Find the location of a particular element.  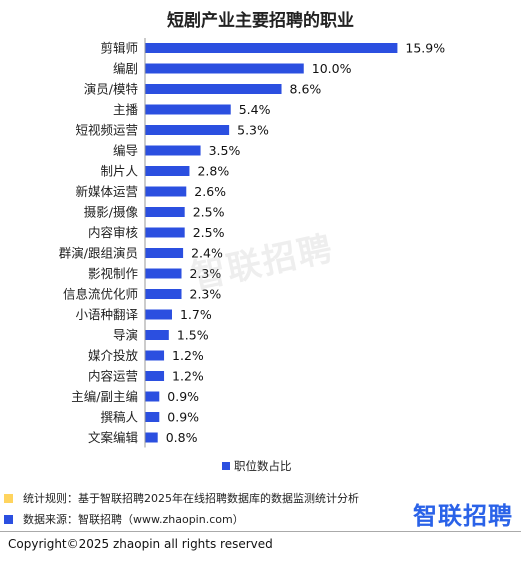

value-label: 2.6% is located at coordinates (210, 191).